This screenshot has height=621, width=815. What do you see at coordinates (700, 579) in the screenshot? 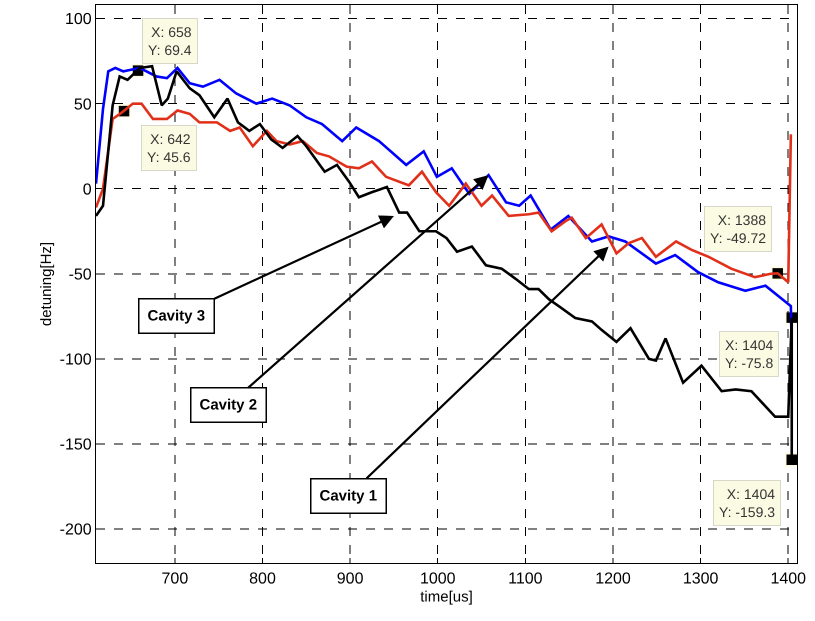
I see `x-tick-label: 1300` at bounding box center [700, 579].